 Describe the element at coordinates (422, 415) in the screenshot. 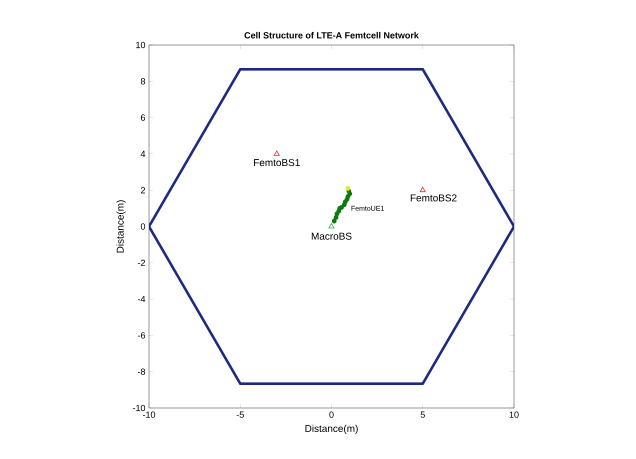

I see `x-tick-label: 5` at that location.